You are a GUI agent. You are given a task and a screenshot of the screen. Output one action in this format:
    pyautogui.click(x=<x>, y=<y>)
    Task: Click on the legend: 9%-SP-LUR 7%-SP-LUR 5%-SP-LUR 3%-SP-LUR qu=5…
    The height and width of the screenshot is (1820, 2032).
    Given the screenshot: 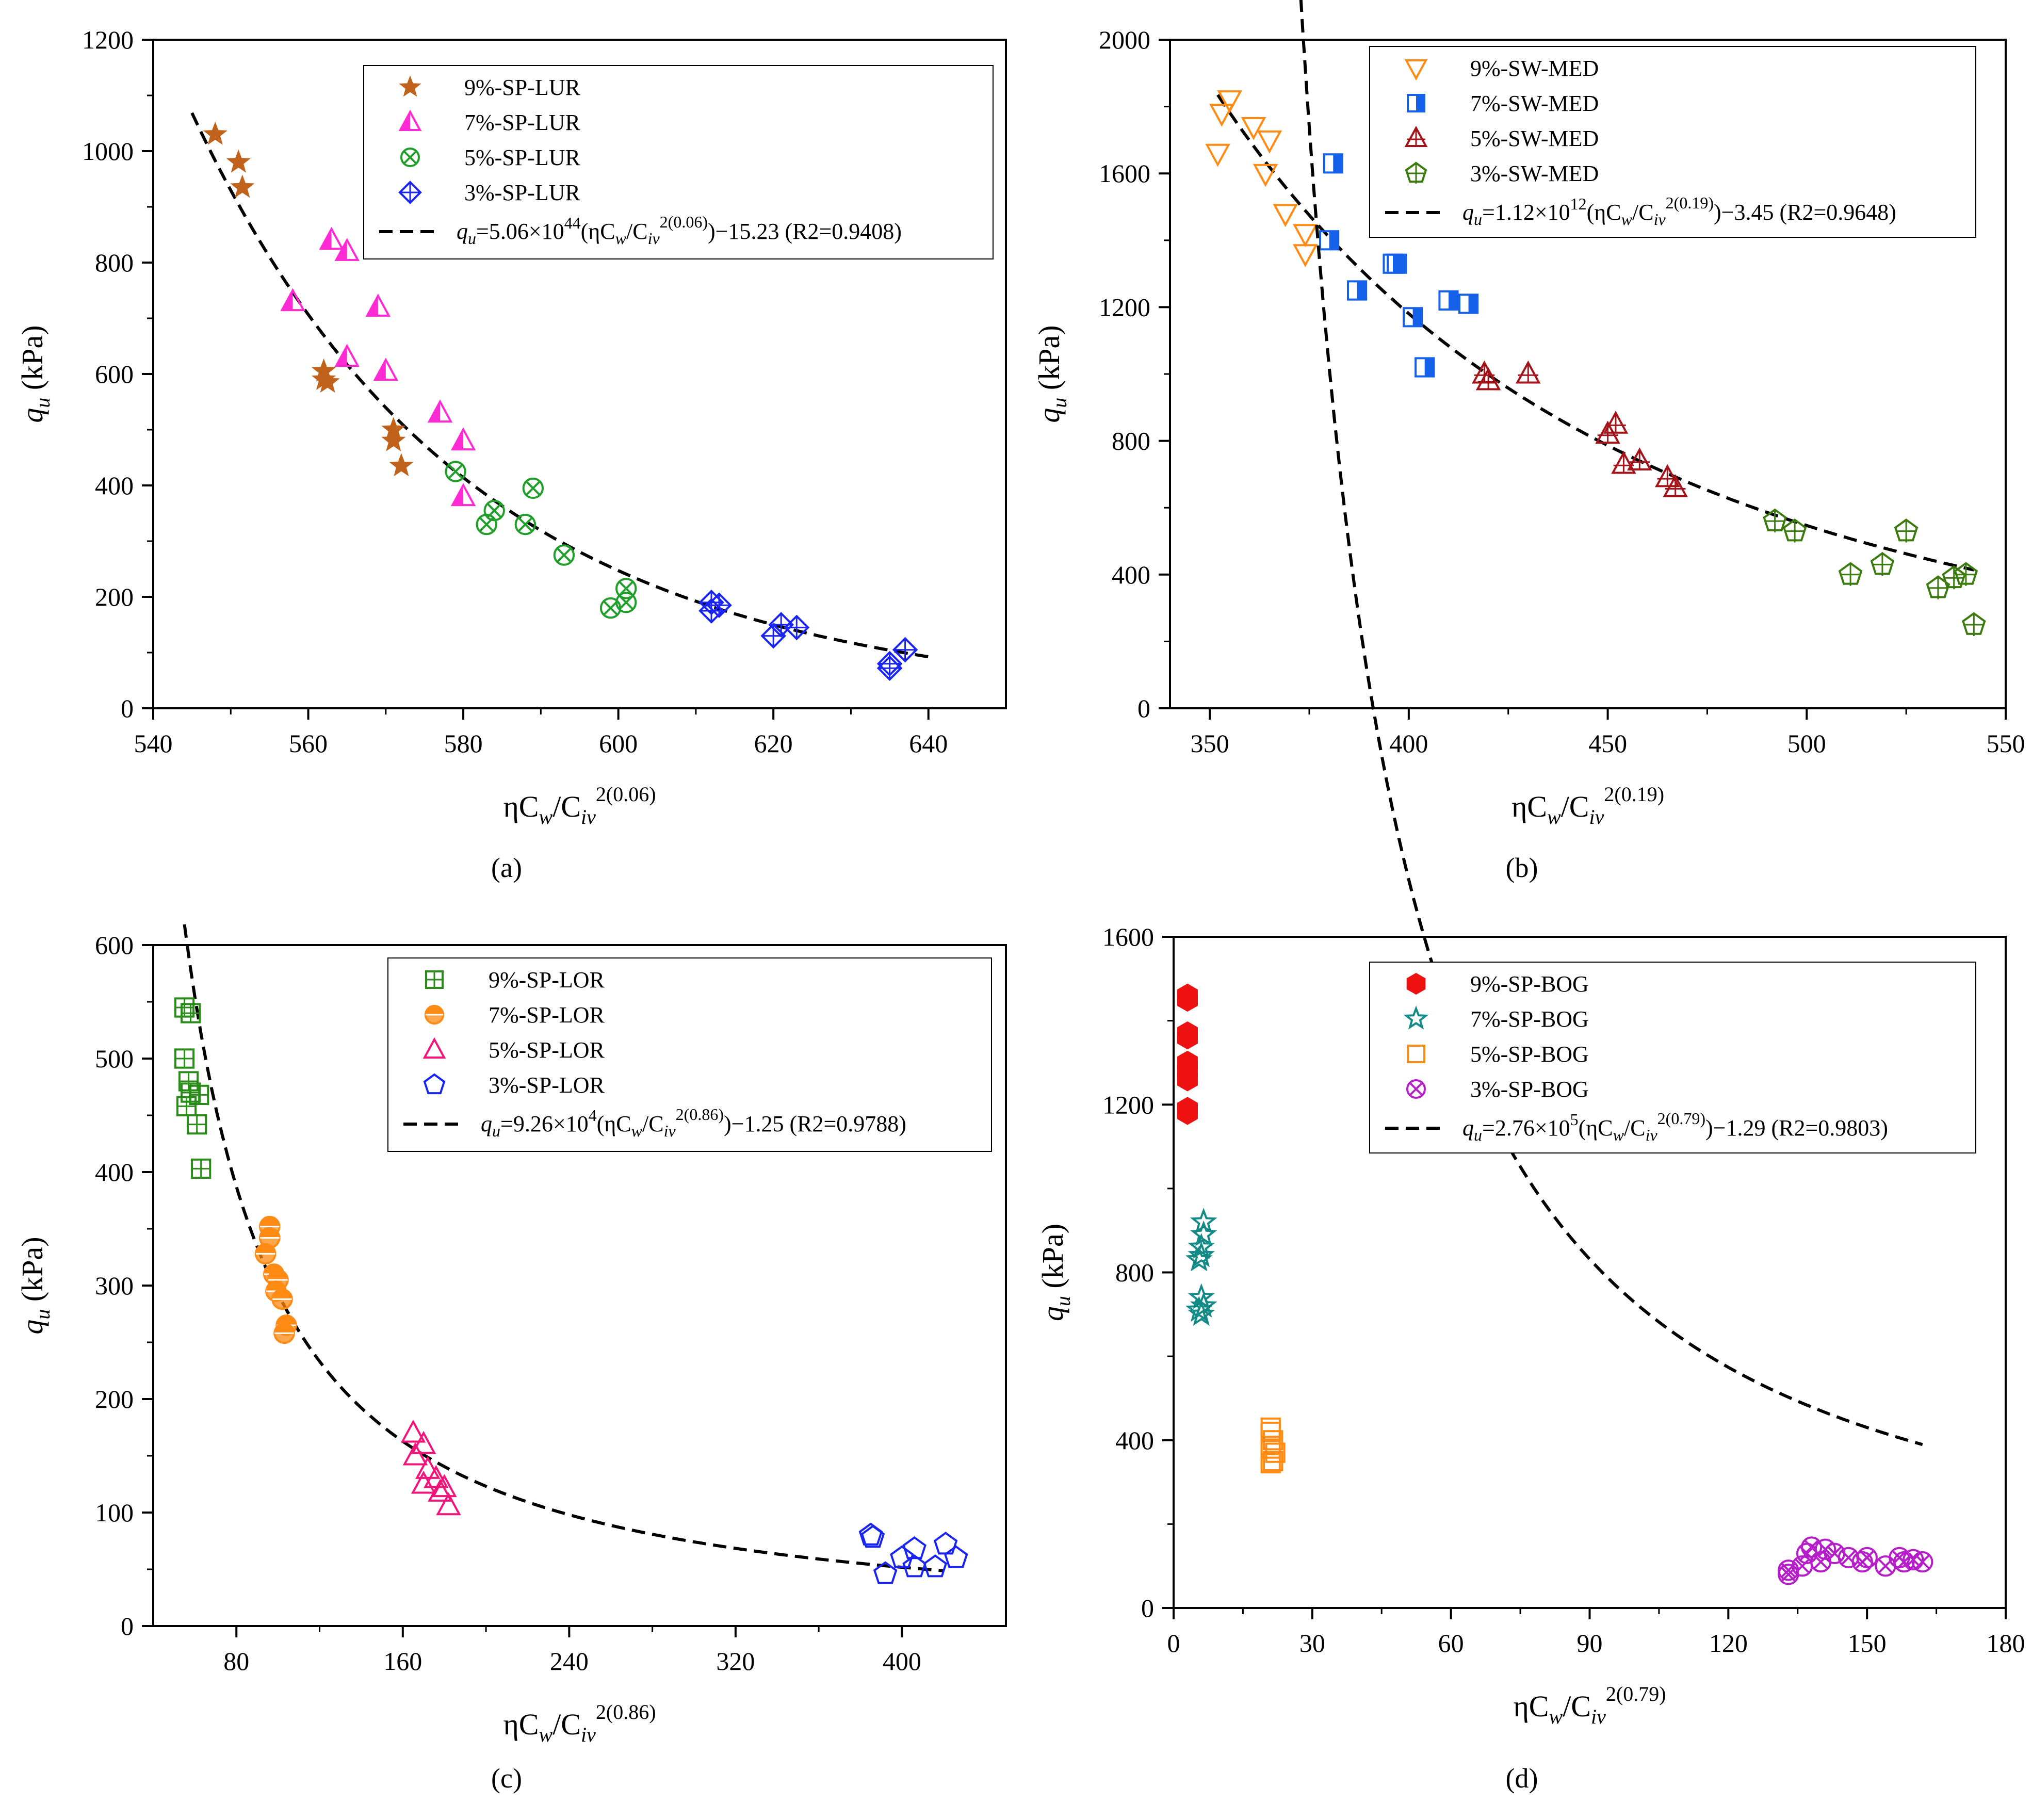 What is the action you would take?
    pyautogui.click(x=678, y=162)
    